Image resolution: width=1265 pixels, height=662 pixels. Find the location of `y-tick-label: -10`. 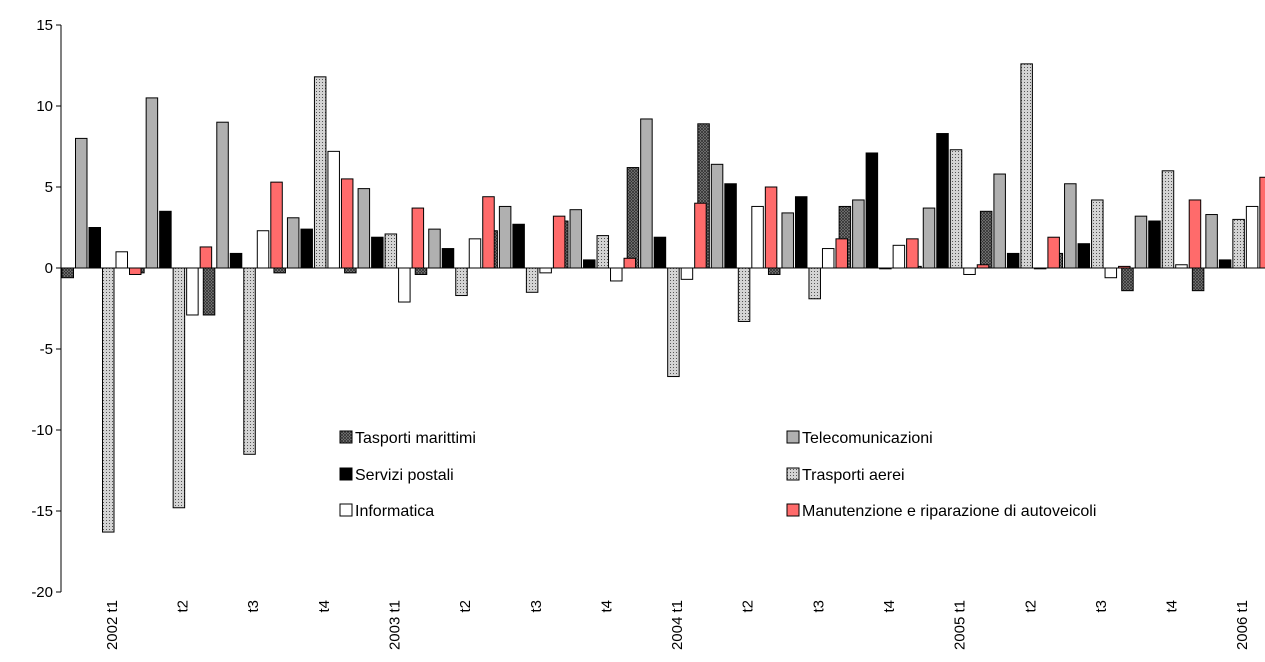

y-tick-label: -10 is located at coordinates (42, 430).